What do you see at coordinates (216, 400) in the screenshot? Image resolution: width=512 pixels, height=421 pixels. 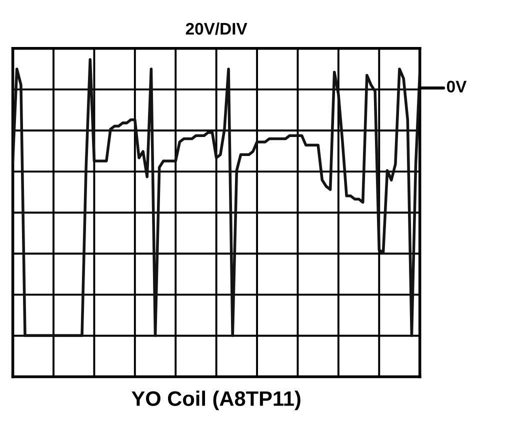 I see `x-axis-title: YO Coil (A8TP11)` at bounding box center [216, 400].